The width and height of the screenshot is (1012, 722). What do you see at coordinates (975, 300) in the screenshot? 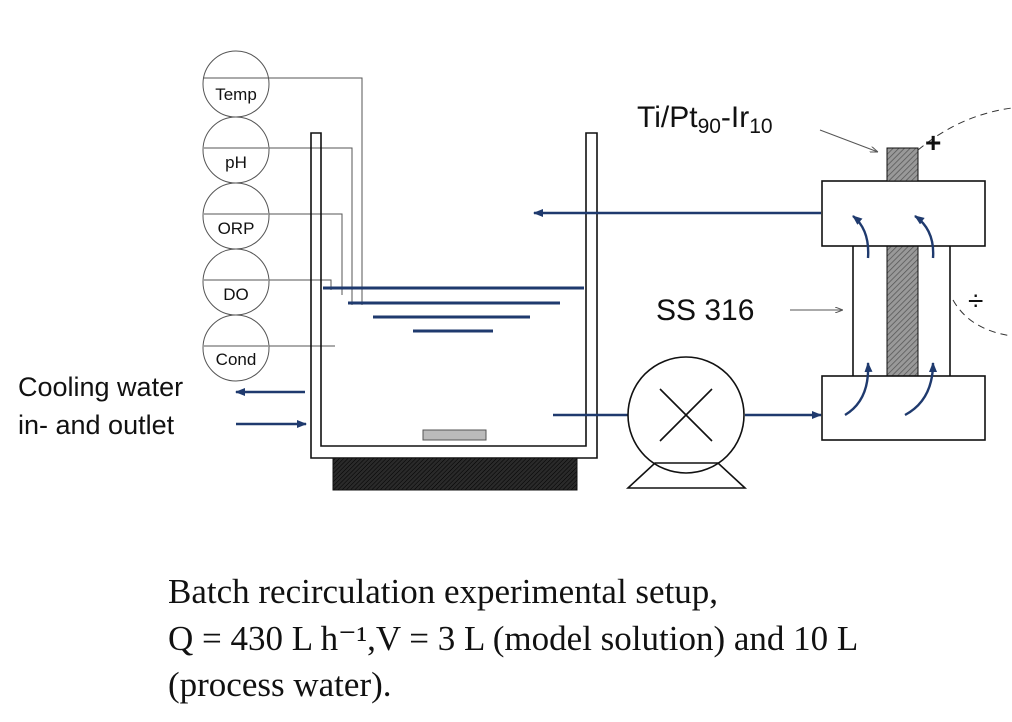
I see `minus-sign: ÷` at bounding box center [975, 300].